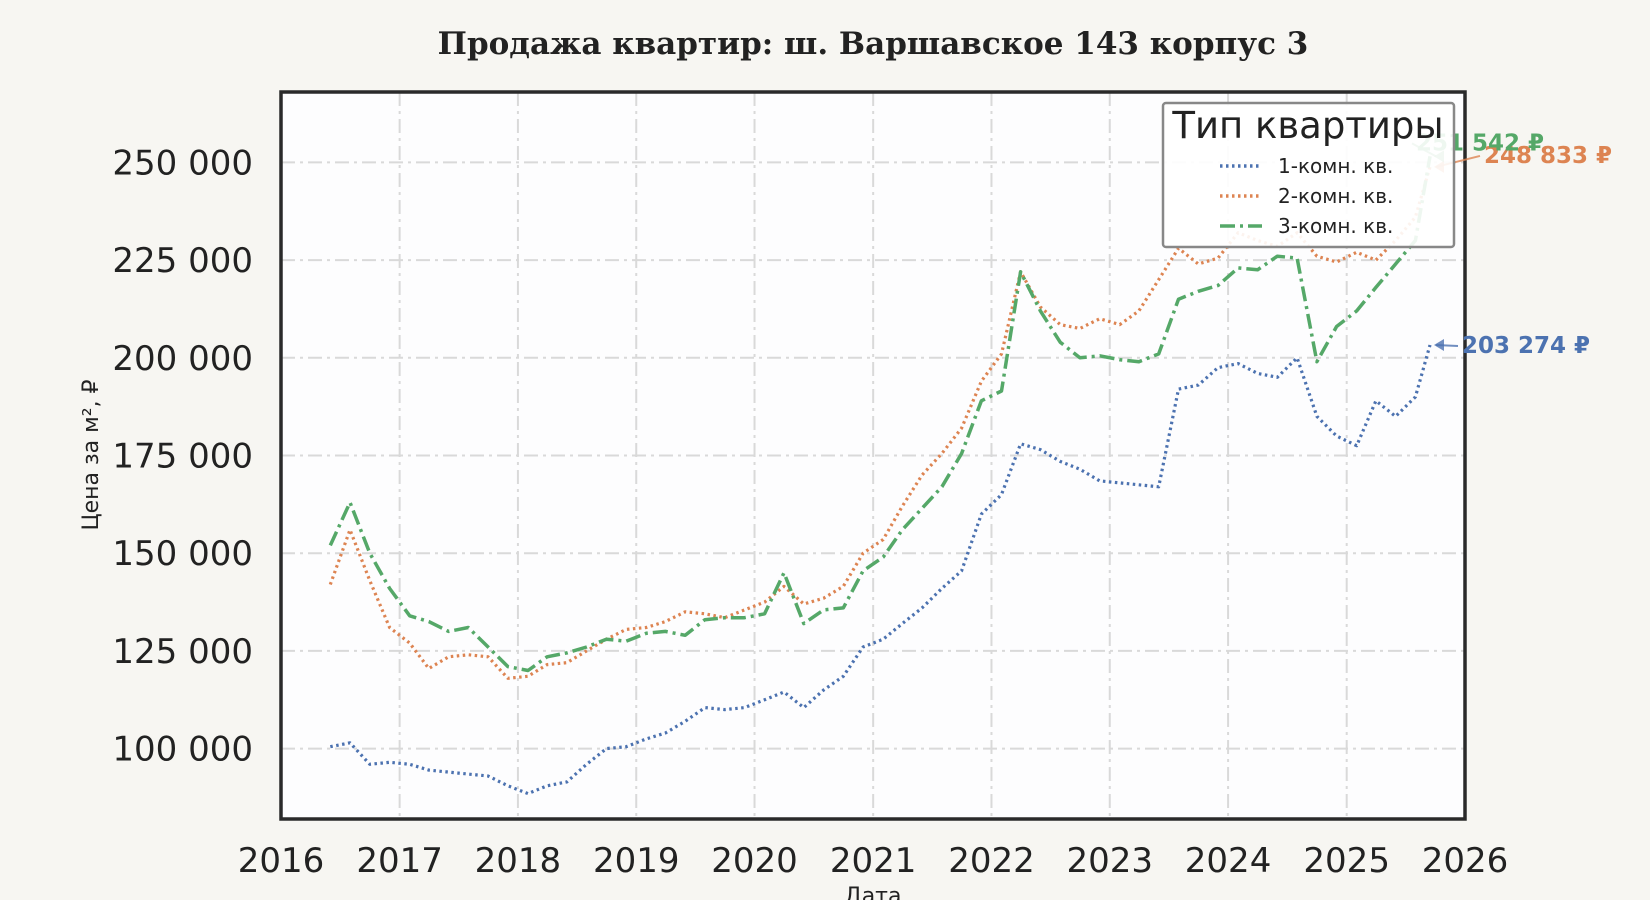  What do you see at coordinates (182, 554) in the screenshot?
I see `y-tick-label: 150 000` at bounding box center [182, 554].